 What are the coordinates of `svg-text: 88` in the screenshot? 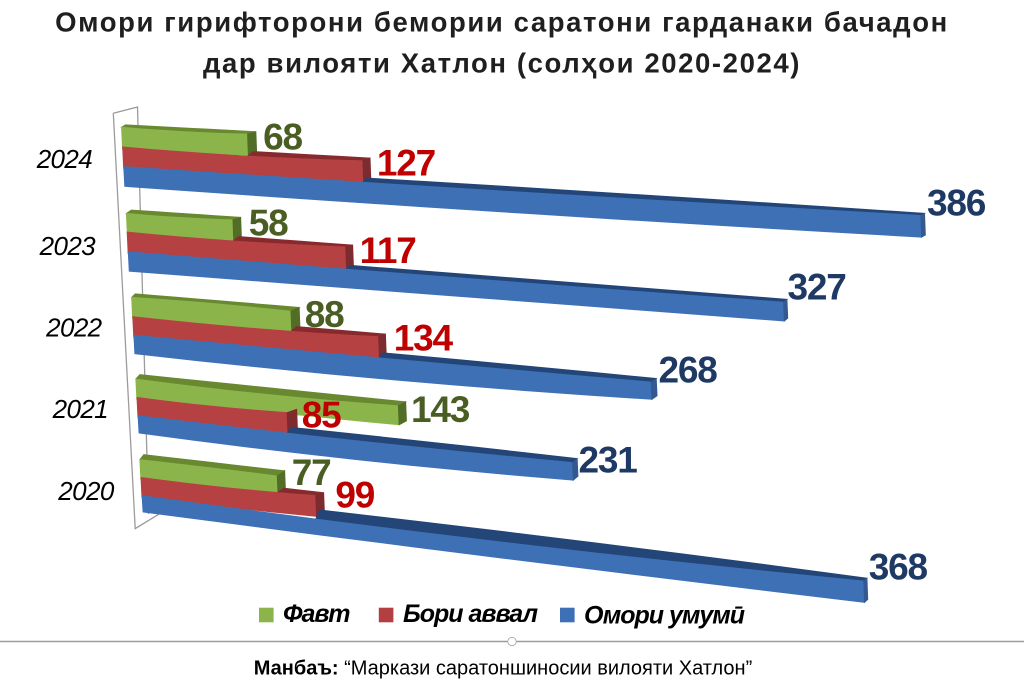 It's located at (324, 314).